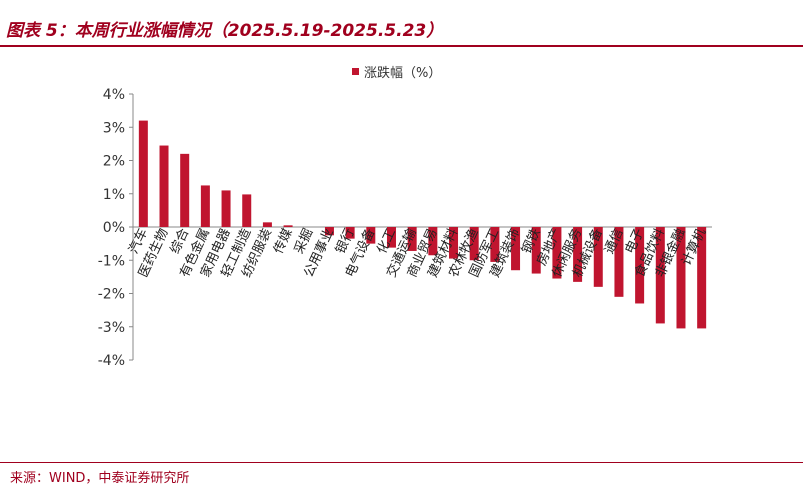 The height and width of the screenshot is (488, 803). I want to click on title-divider, so click(401, 46).